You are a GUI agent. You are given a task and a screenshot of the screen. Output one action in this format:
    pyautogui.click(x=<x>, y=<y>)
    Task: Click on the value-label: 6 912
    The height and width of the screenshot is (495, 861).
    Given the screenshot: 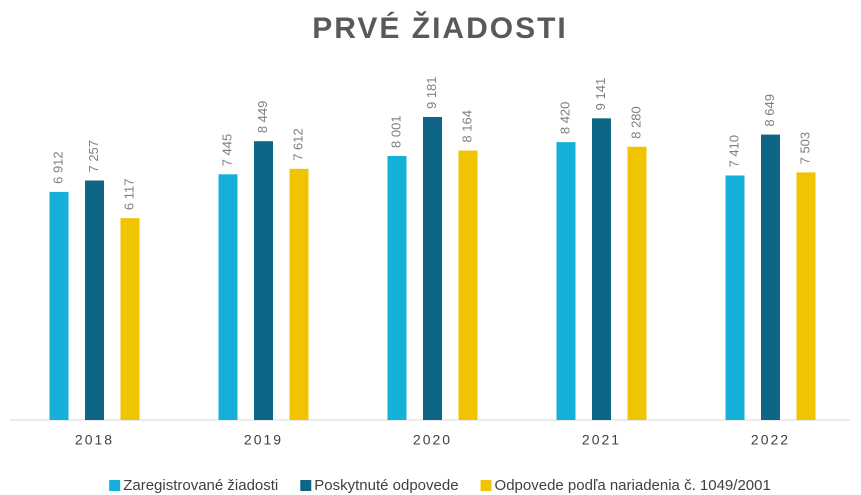 What is the action you would take?
    pyautogui.click(x=57, y=167)
    